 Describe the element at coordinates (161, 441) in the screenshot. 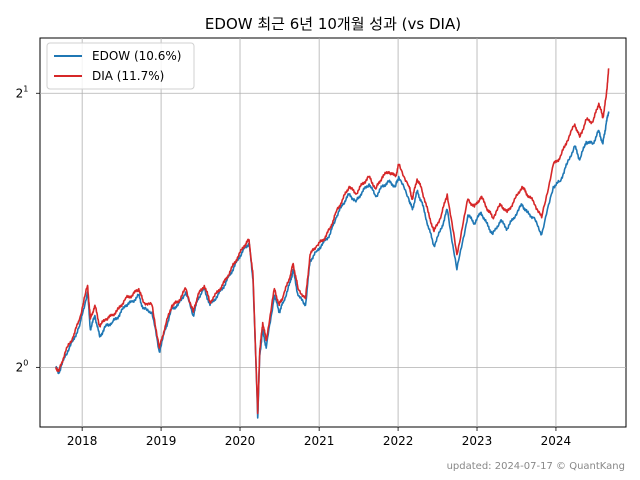

I see `x-tick-label-2019: 2019` at that location.